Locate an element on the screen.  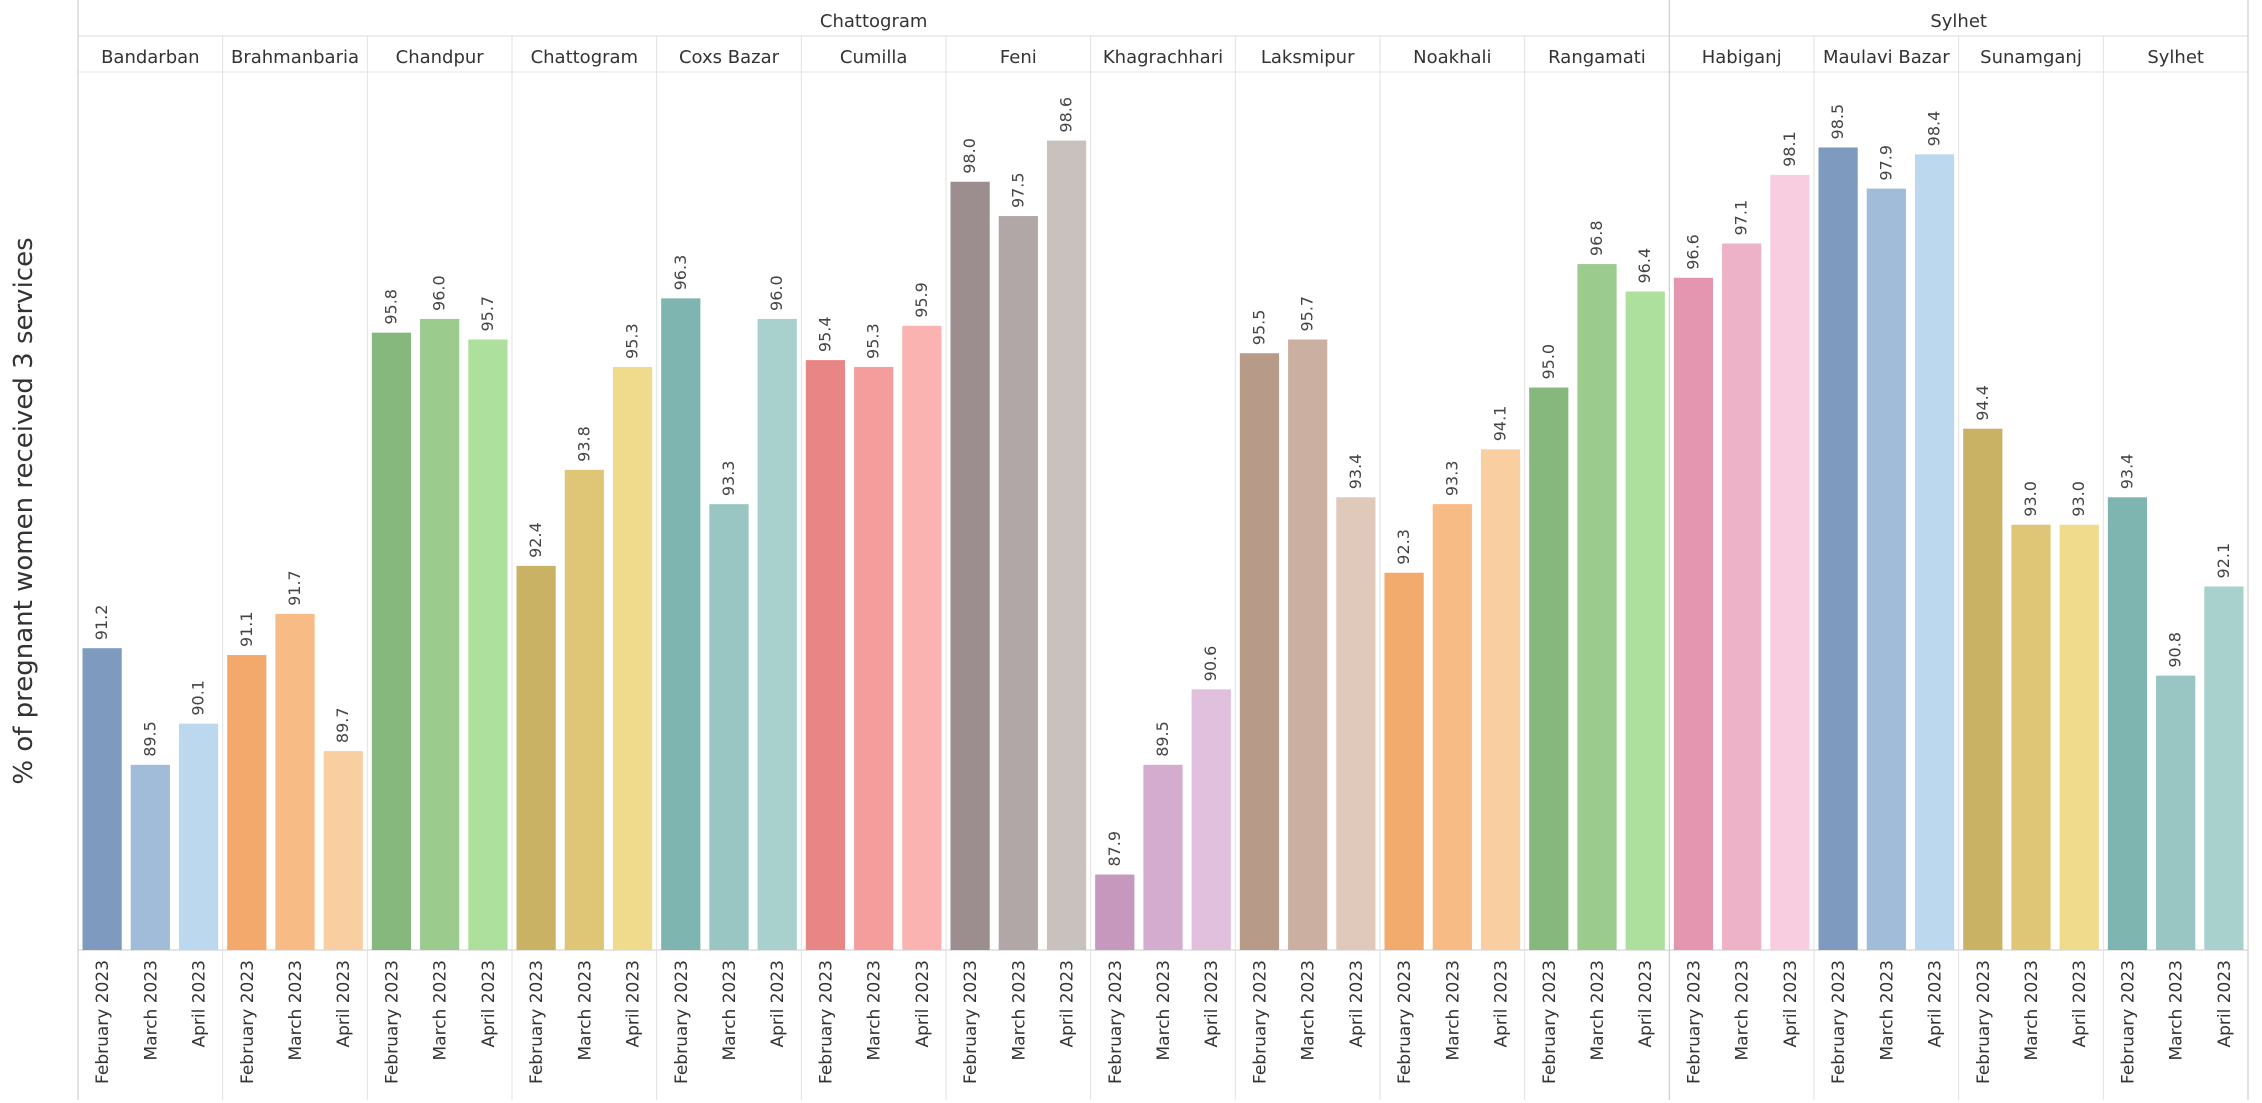
district-label: Feni is located at coordinates (1018, 57).